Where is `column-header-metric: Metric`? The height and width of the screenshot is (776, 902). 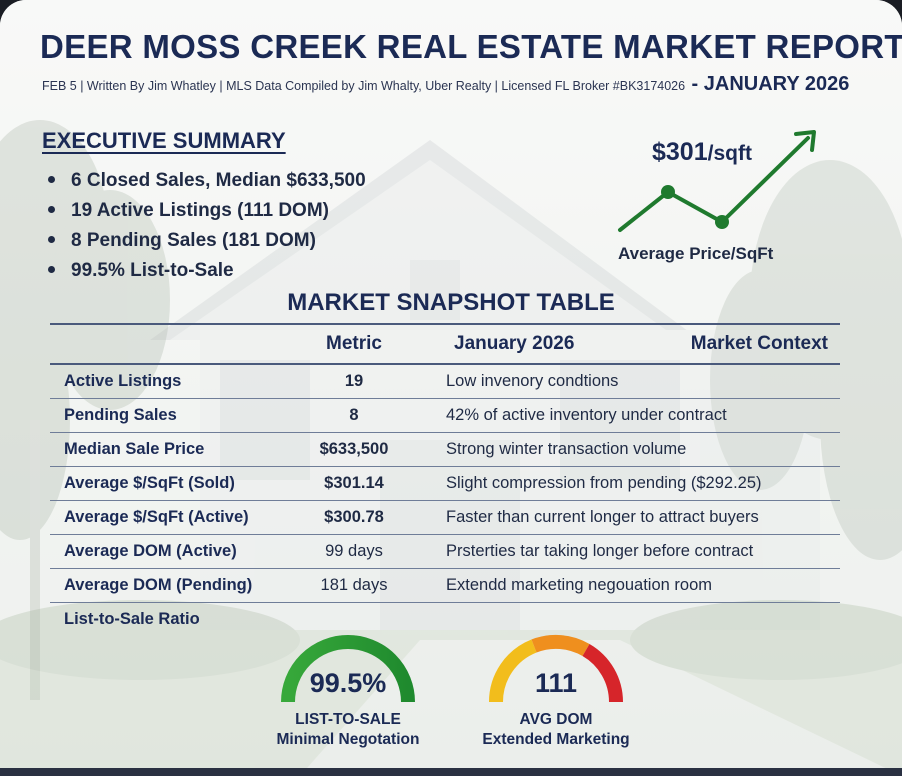 column-header-metric: Metric is located at coordinates (354, 344).